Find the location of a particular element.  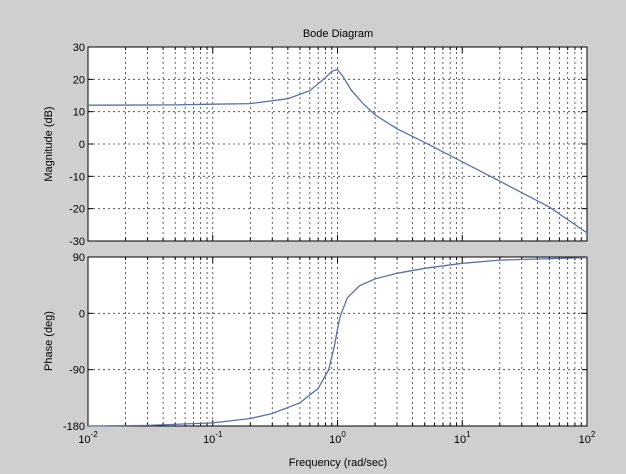

mag-y-tick-label: 20 is located at coordinates (79, 80).